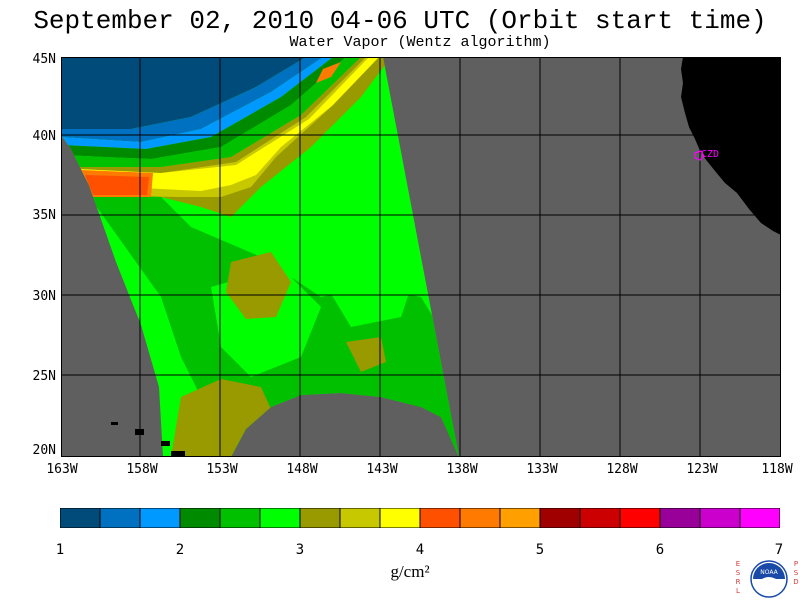 The width and height of the screenshot is (800, 600). I want to click on coastline-land, so click(731, 146).